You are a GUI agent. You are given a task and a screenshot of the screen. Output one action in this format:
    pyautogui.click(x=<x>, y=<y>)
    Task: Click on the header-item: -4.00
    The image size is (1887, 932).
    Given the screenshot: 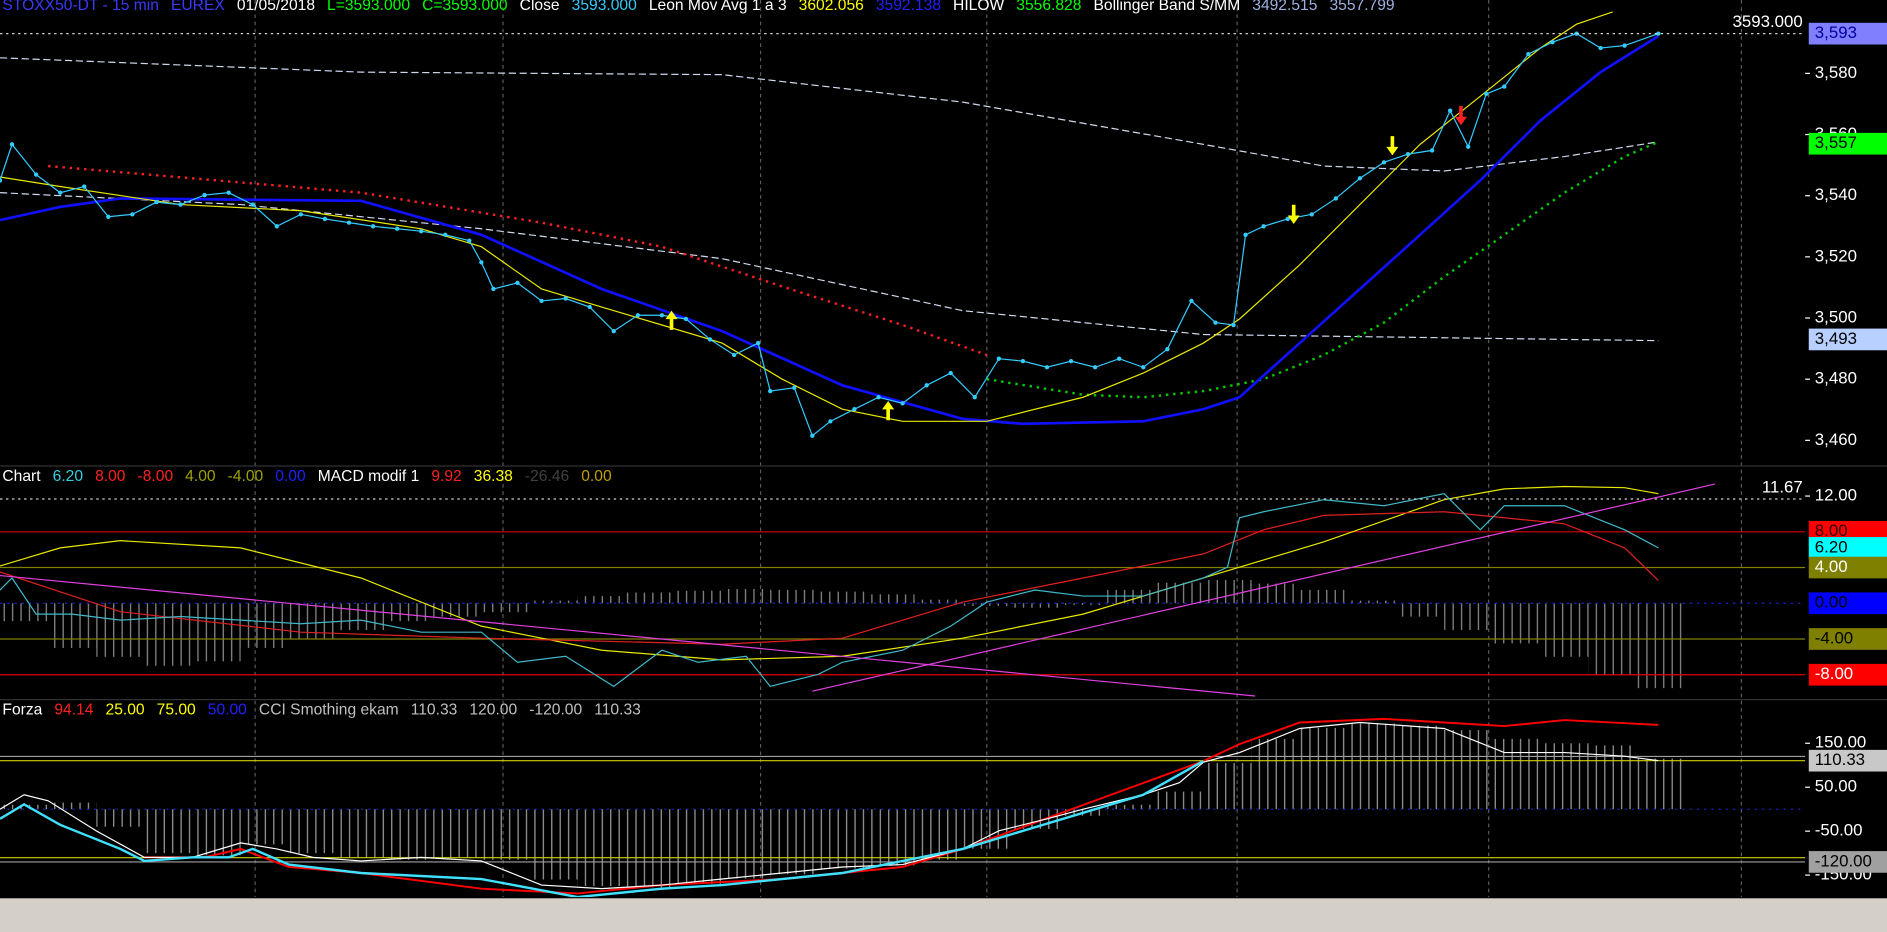 What is the action you would take?
    pyautogui.click(x=246, y=476)
    